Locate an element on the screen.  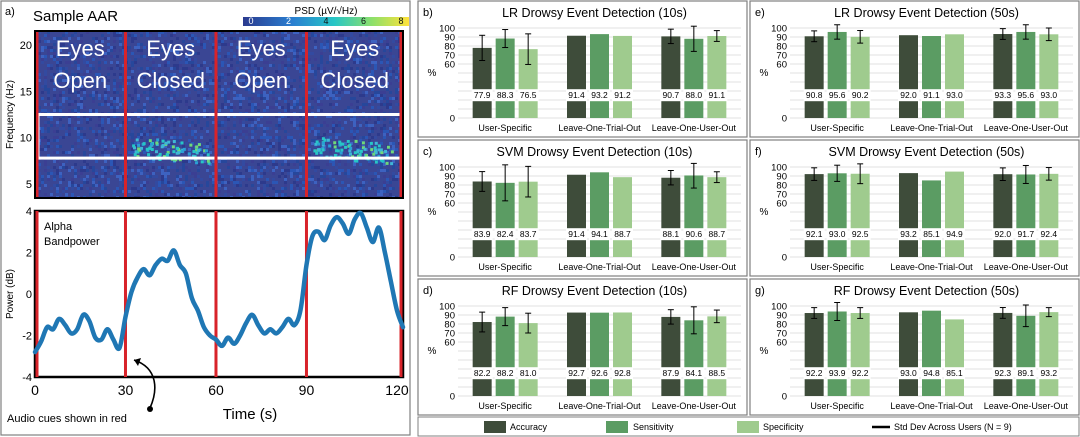
bar-value-accuracy-2: 87.9 is located at coordinates (671, 373).